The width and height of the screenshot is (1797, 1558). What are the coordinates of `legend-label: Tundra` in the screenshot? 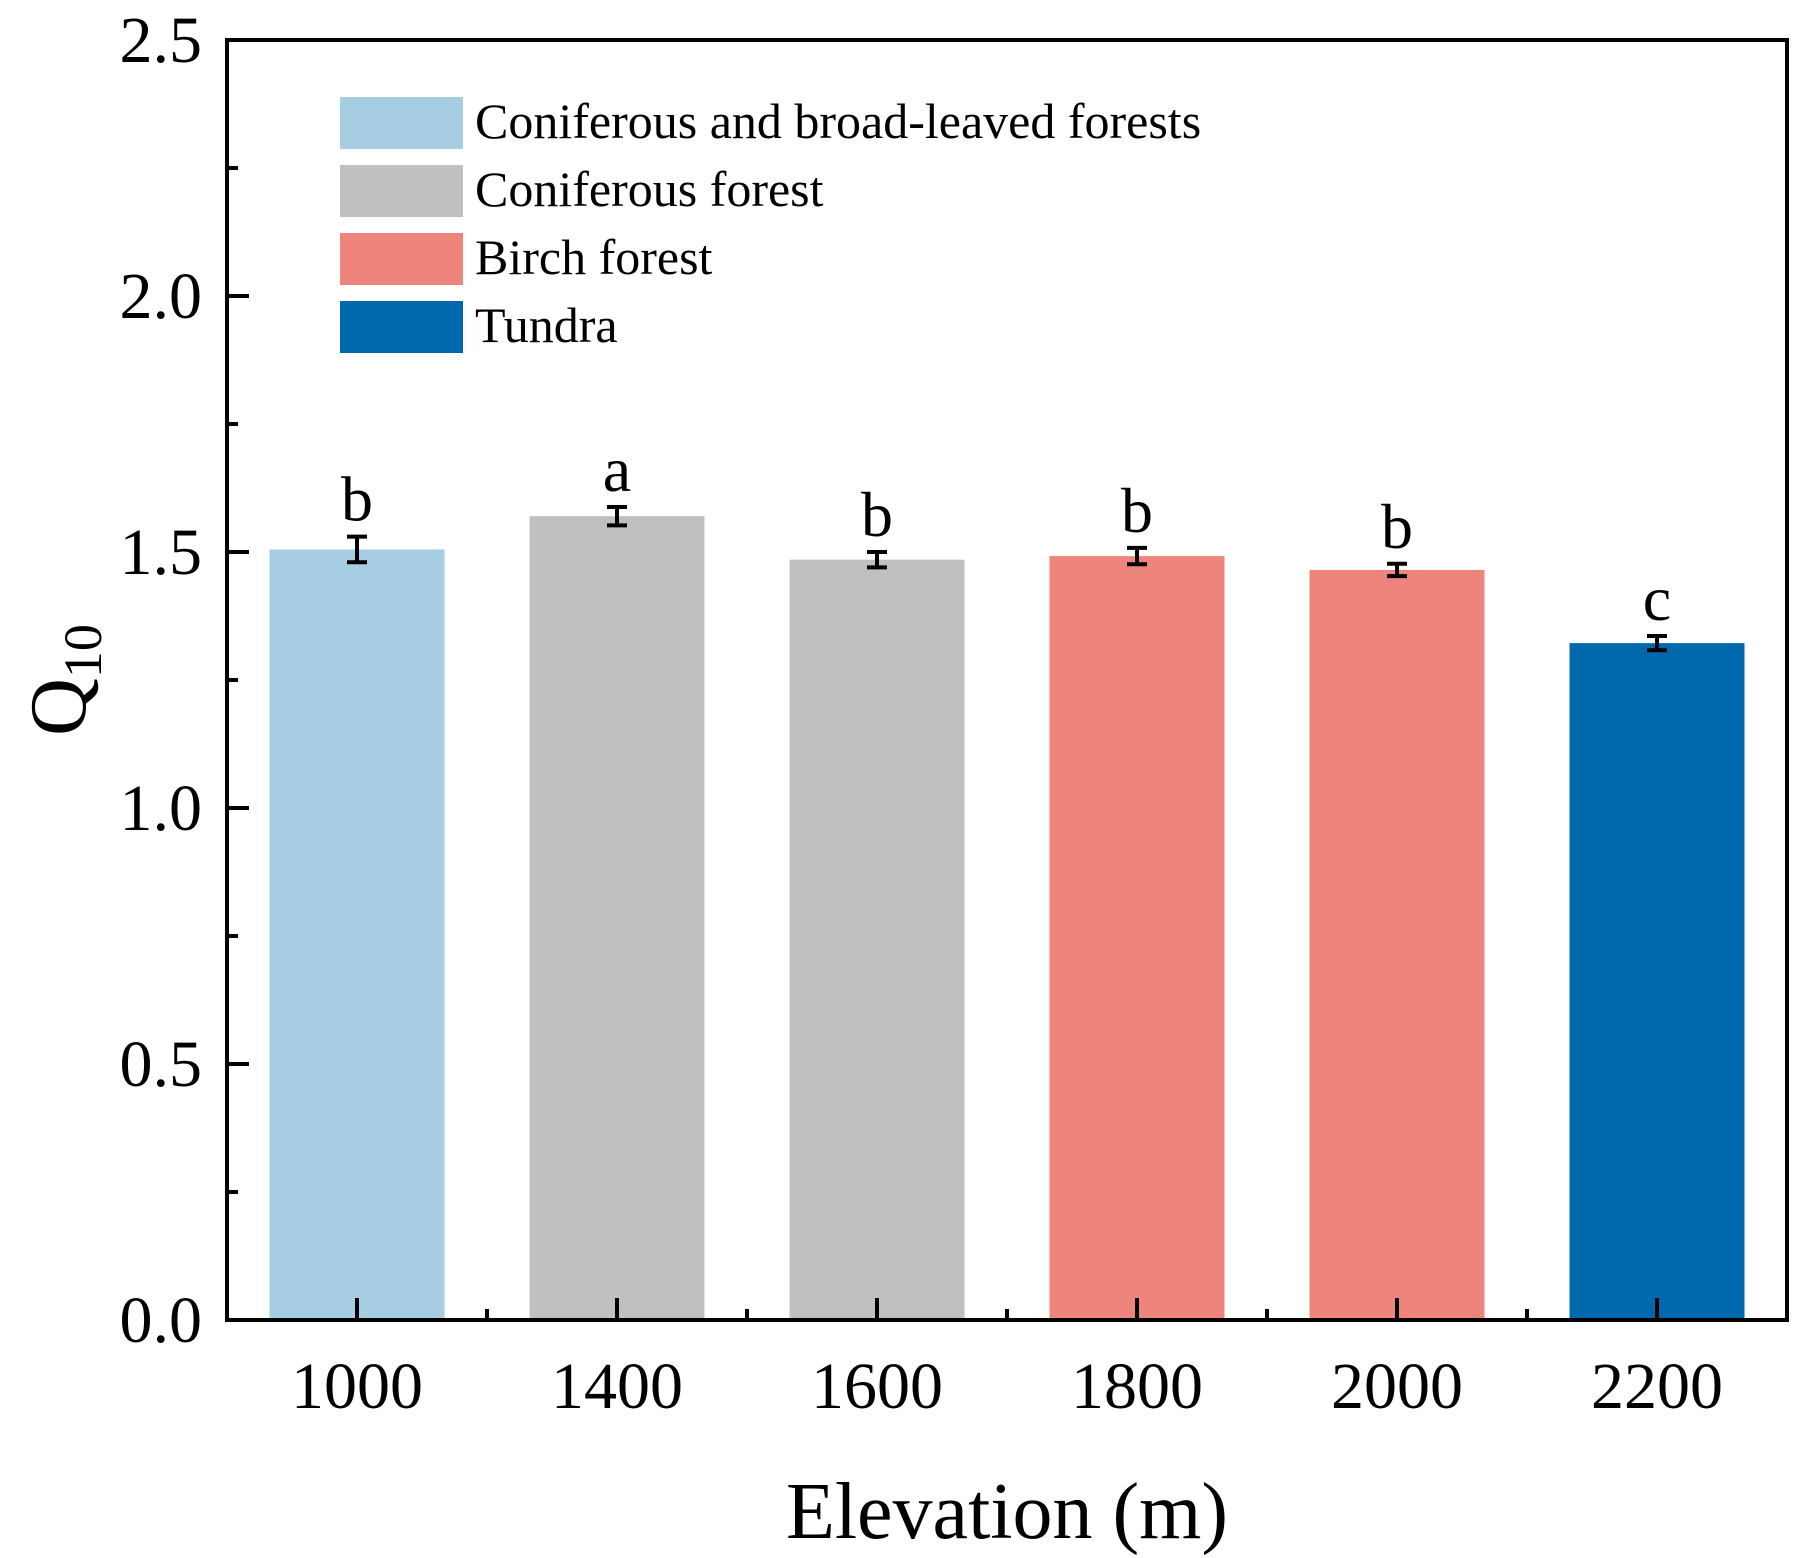 It's located at (546, 325).